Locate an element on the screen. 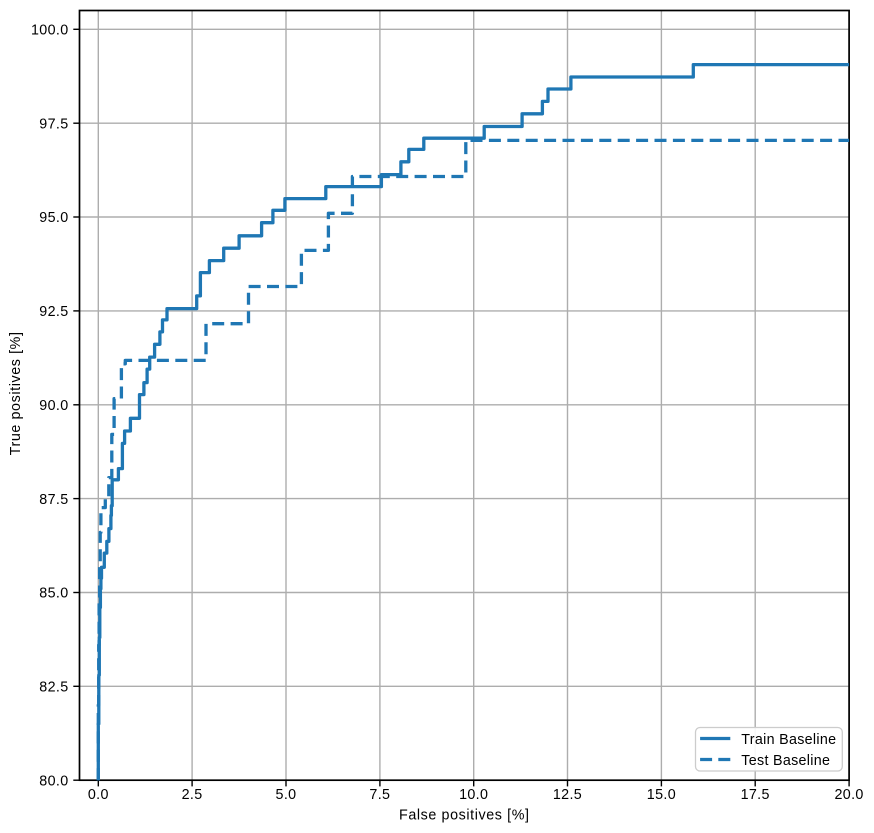 The width and height of the screenshot is (874, 833). svg-text: Train Baseline is located at coordinates (788, 740).